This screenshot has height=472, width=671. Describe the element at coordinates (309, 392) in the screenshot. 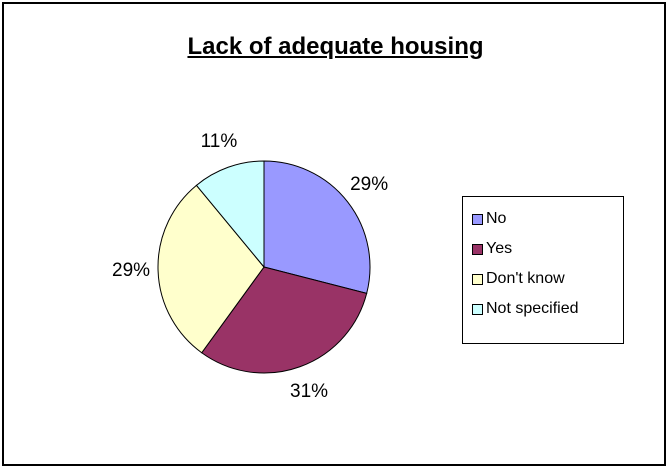

I see `data-label-yes: 31%` at that location.